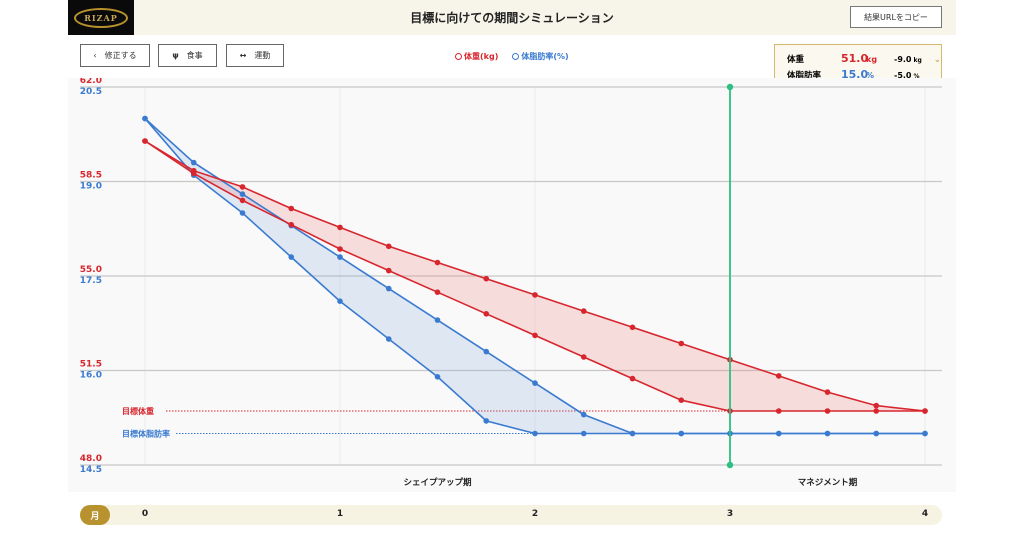 The height and width of the screenshot is (538, 1024). What do you see at coordinates (91, 82) in the screenshot?
I see `y-left-tick: 62.0` at bounding box center [91, 82].